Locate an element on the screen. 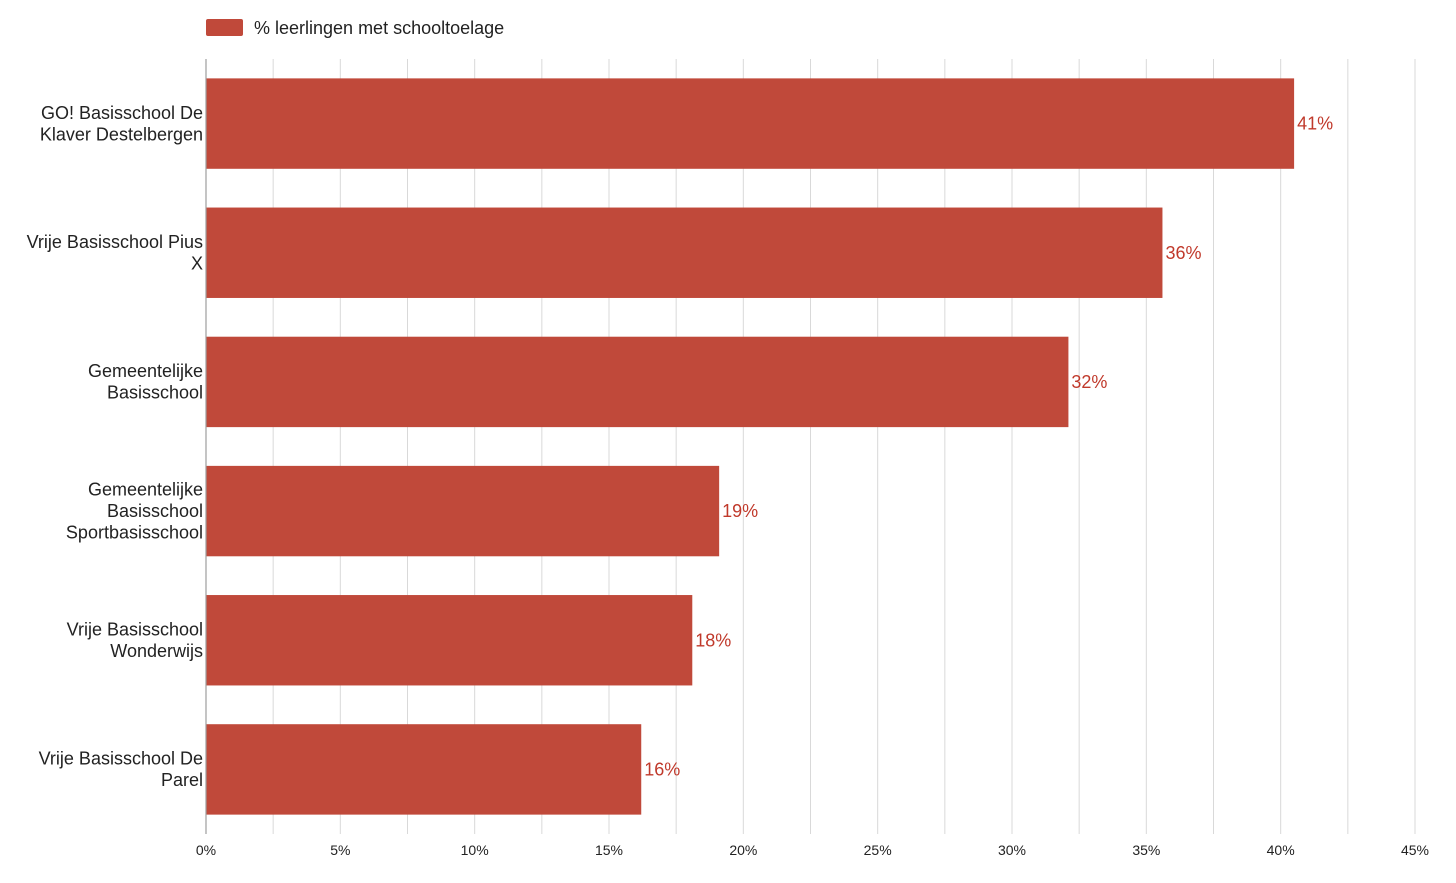 This screenshot has width=1456, height=883. data-label: 32% is located at coordinates (1089, 382).